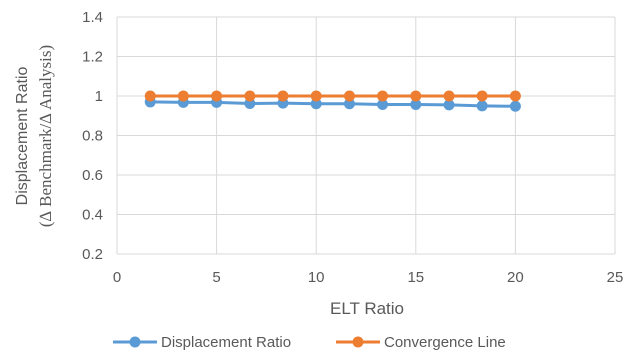 The width and height of the screenshot is (625, 357). What do you see at coordinates (92, 254) in the screenshot?
I see `y-tick-label: 0.2` at bounding box center [92, 254].